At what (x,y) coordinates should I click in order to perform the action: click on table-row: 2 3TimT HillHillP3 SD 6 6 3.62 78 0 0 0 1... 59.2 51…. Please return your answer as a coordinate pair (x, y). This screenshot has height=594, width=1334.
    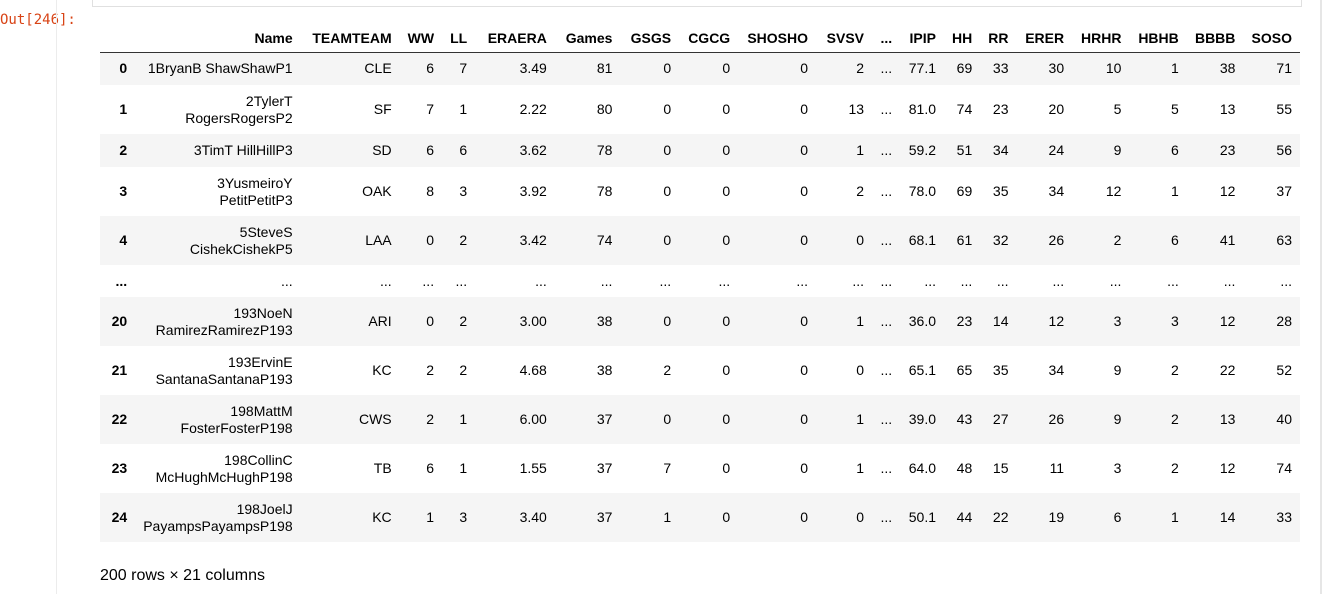
    Looking at the image, I should click on (700, 150).